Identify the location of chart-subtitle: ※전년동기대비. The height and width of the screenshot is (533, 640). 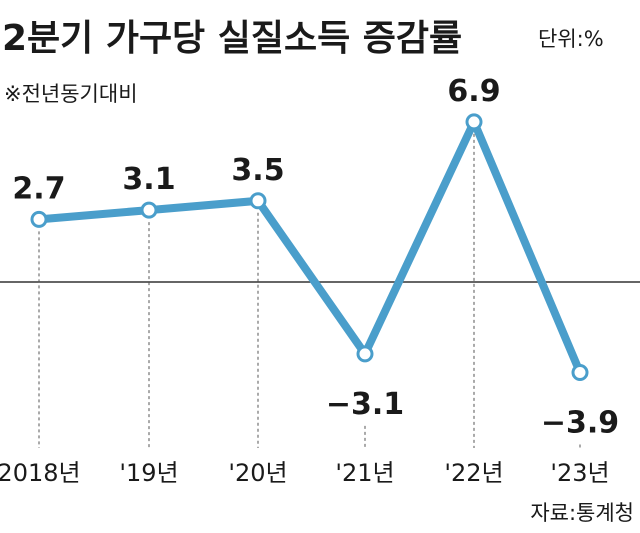
(71, 94).